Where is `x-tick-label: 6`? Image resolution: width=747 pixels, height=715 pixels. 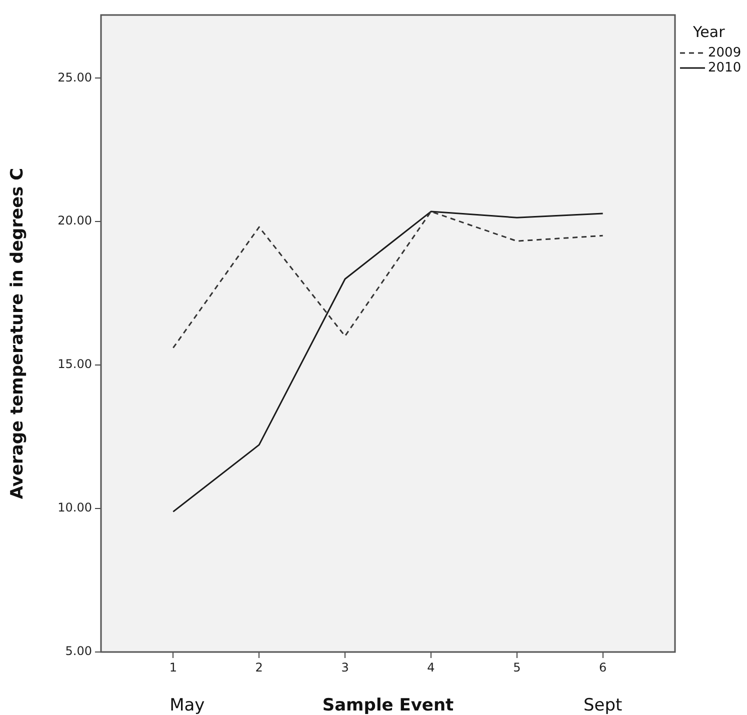
x-tick-label: 6 is located at coordinates (603, 667).